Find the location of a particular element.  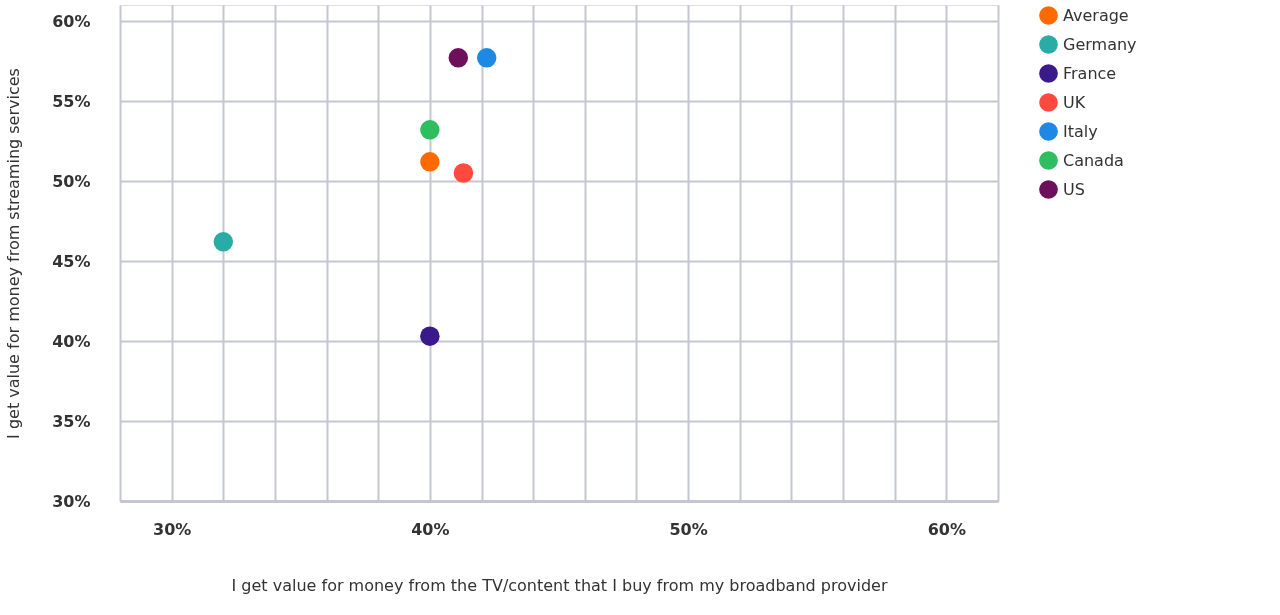

x-tick-label: 40% is located at coordinates (430, 529).